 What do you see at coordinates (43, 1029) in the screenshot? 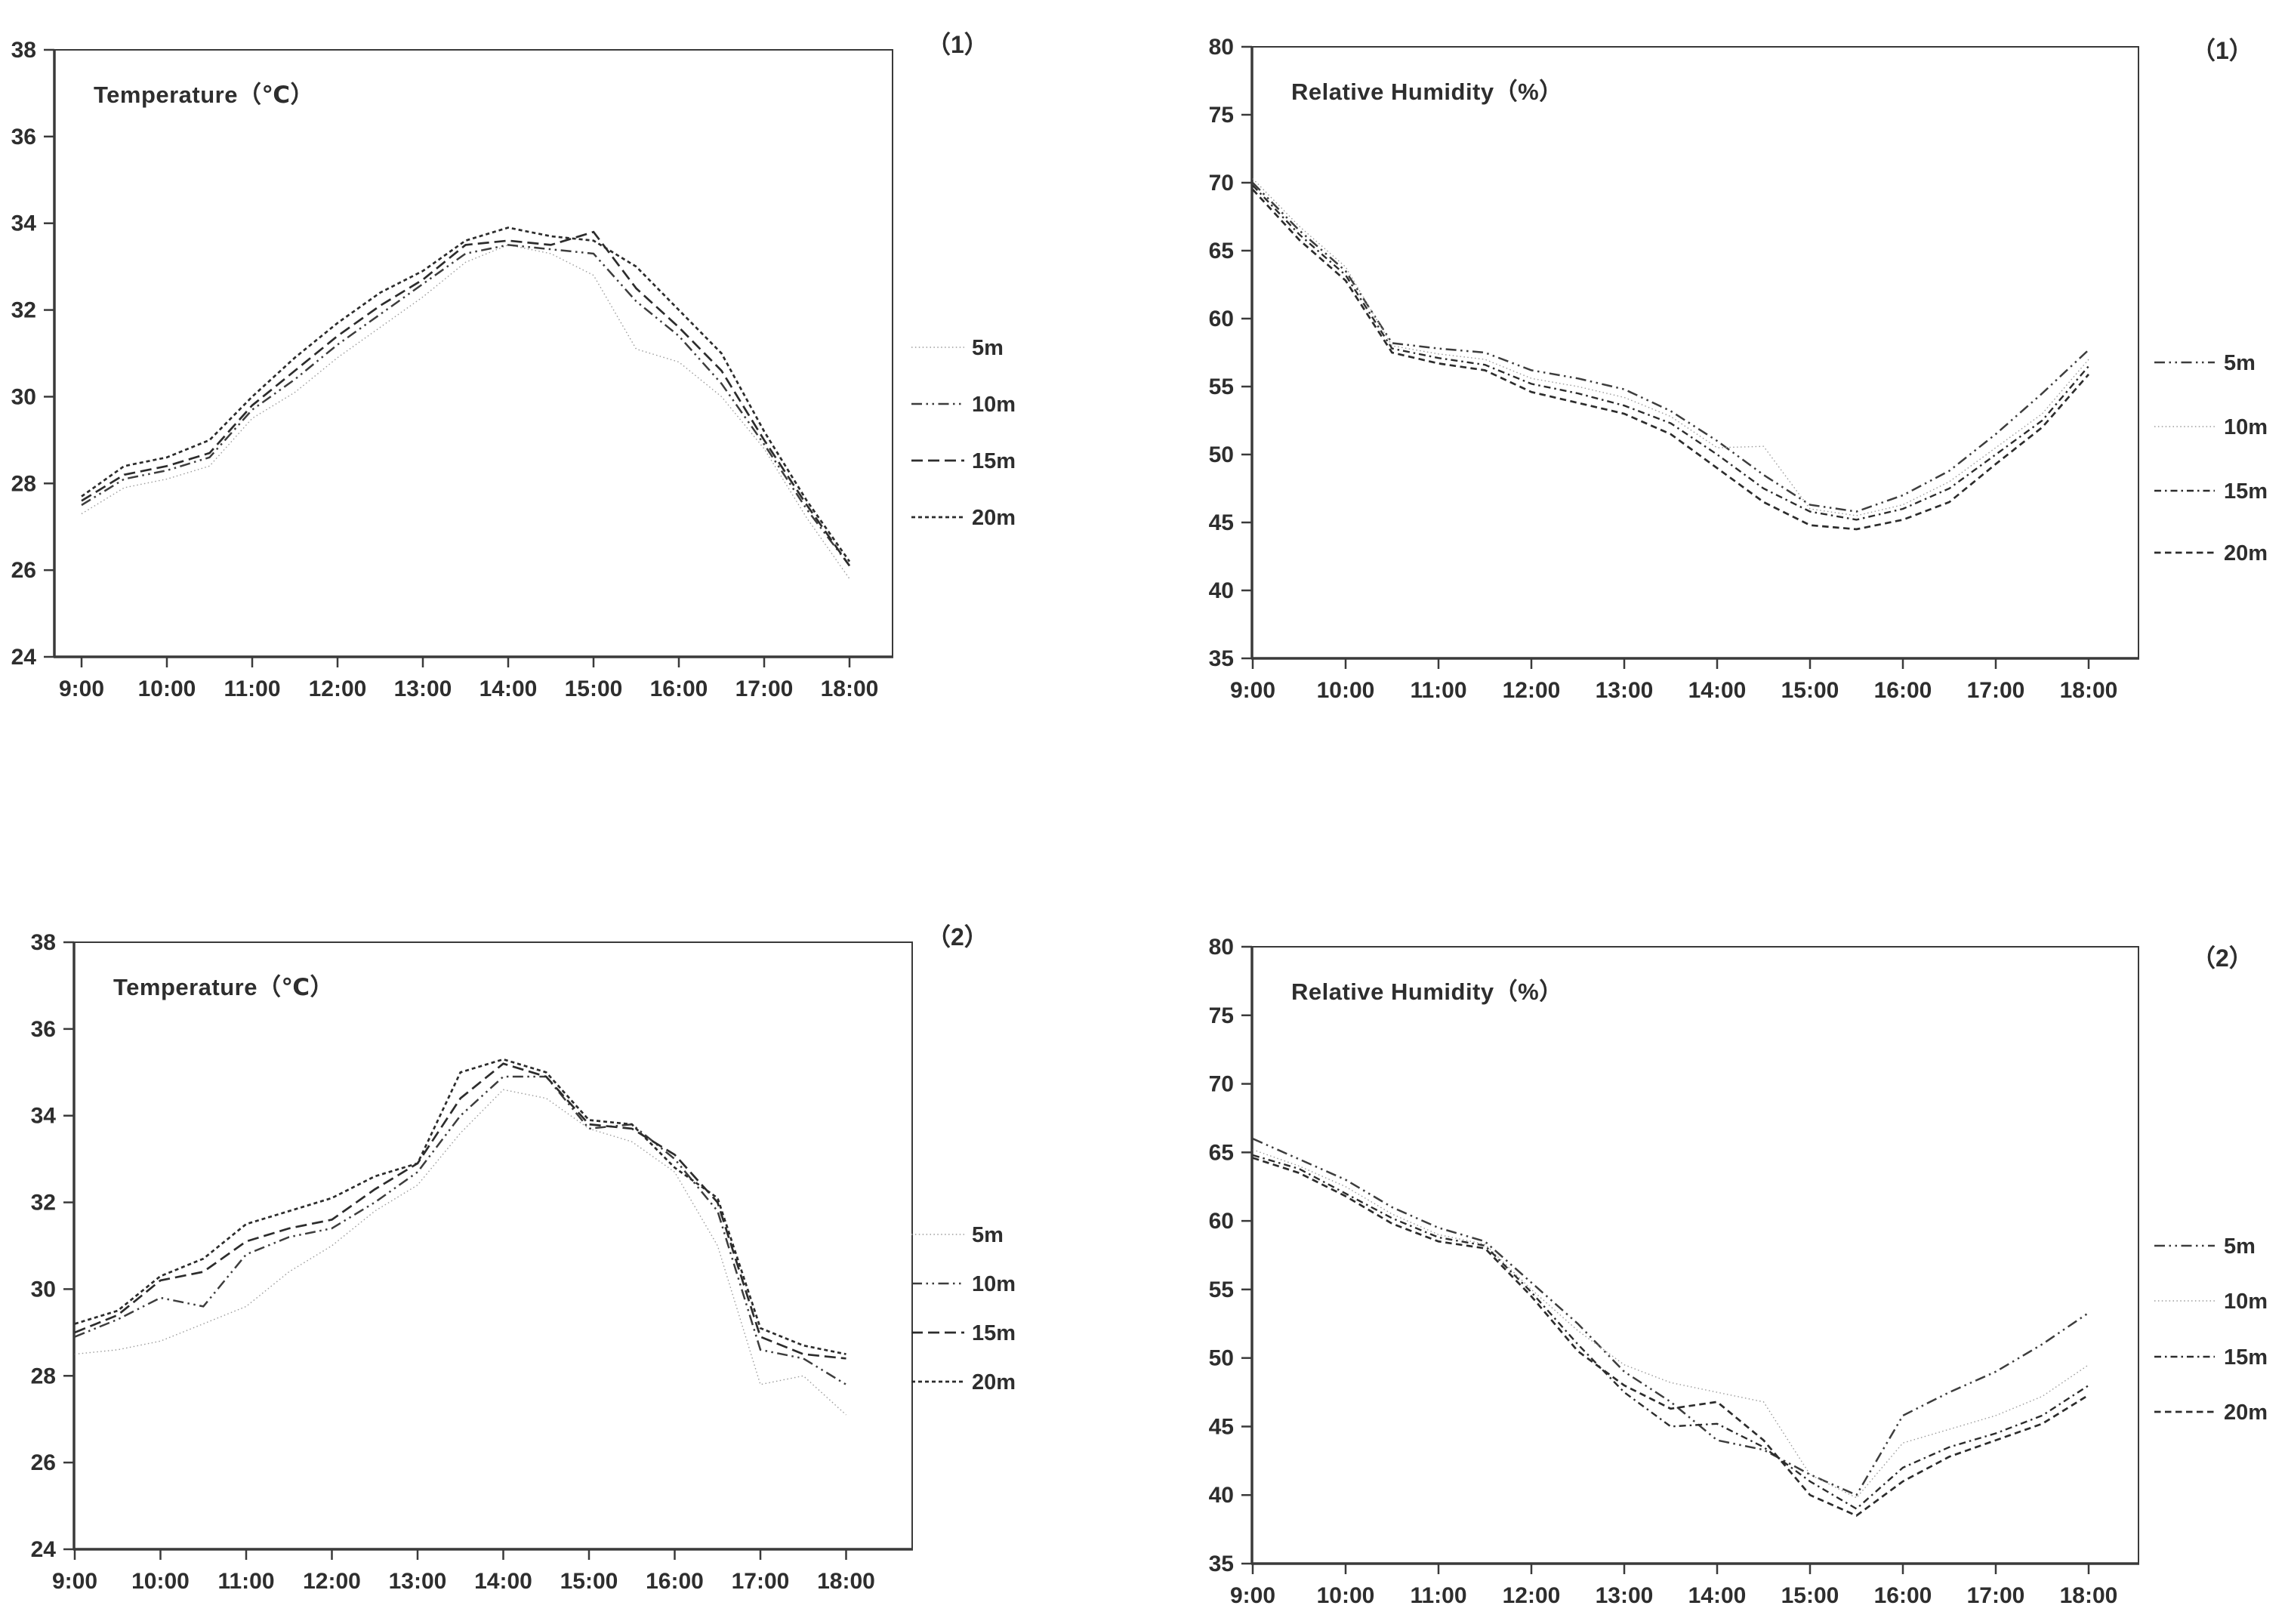
I see `y-tick-label: 36` at bounding box center [43, 1029].